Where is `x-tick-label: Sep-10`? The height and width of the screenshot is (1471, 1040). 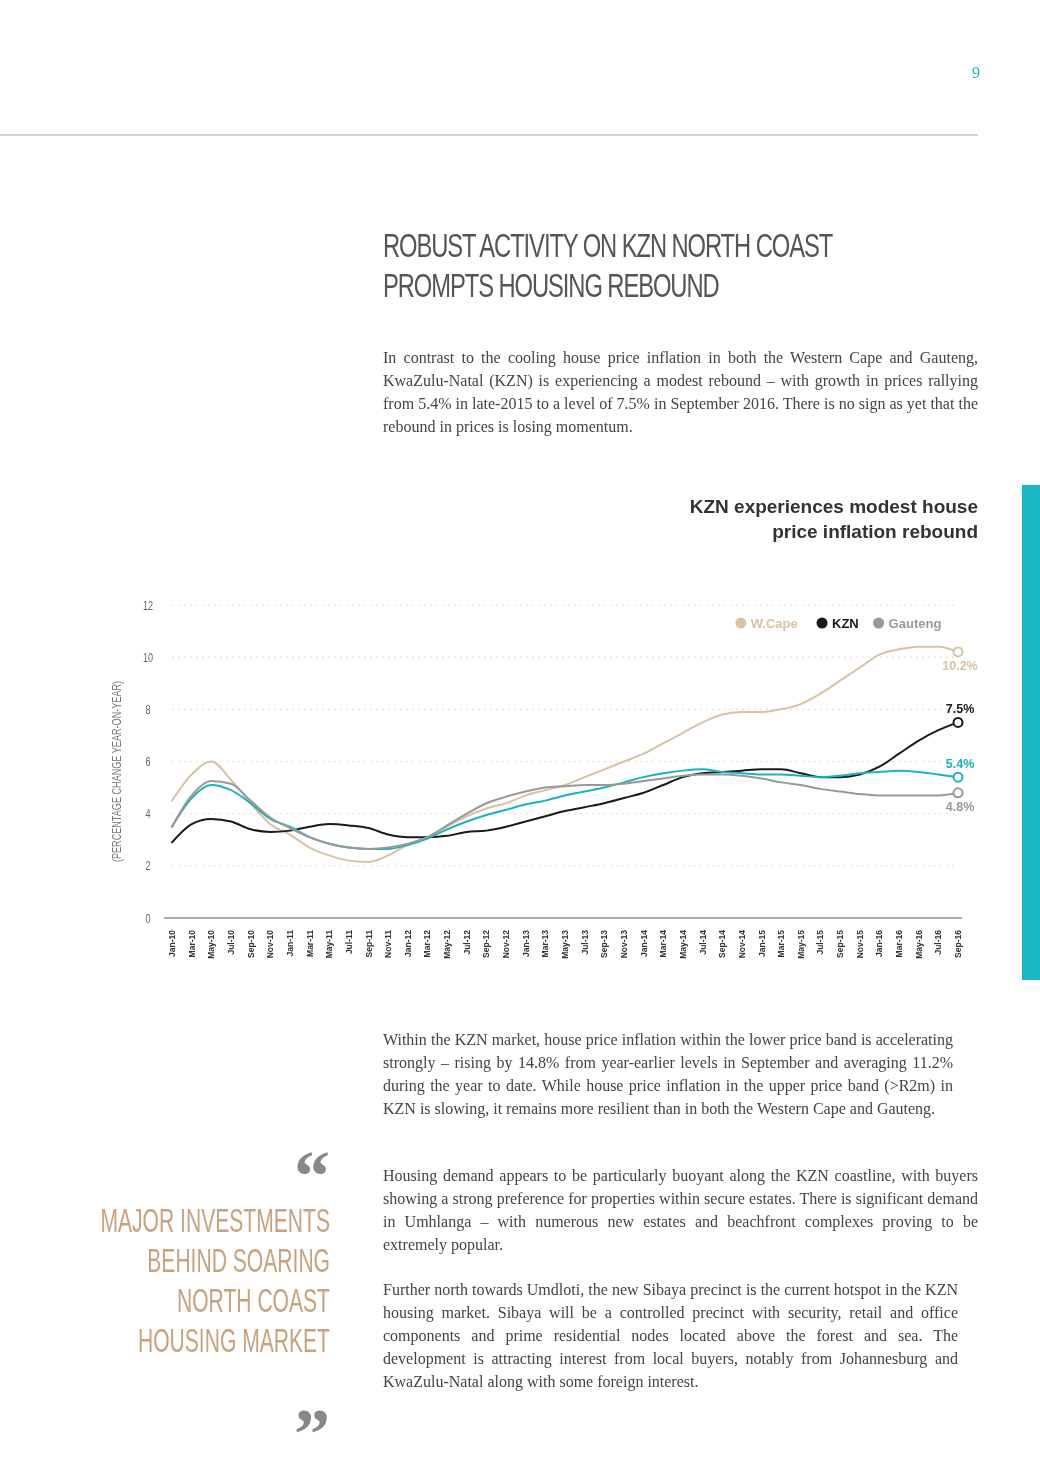 x-tick-label: Sep-10 is located at coordinates (250, 943).